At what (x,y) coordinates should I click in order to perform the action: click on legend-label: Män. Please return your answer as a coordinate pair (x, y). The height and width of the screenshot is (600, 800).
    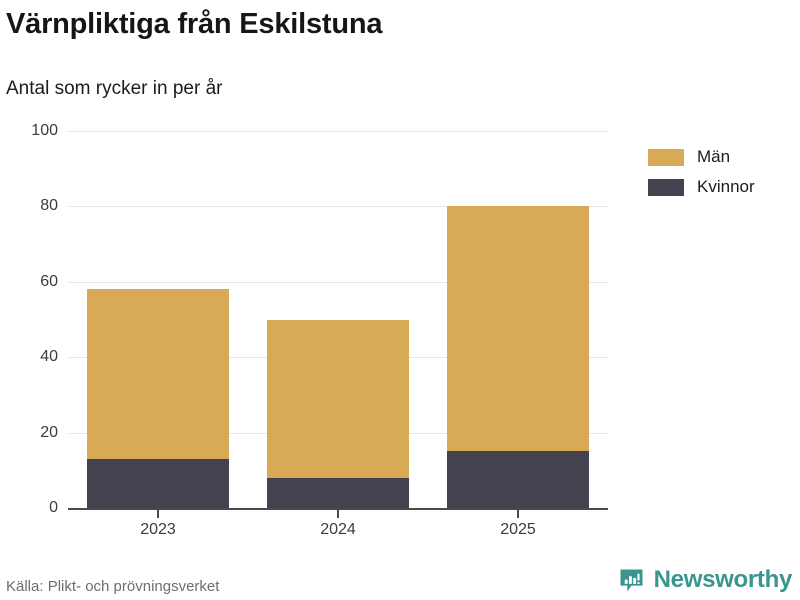
    Looking at the image, I should click on (714, 156).